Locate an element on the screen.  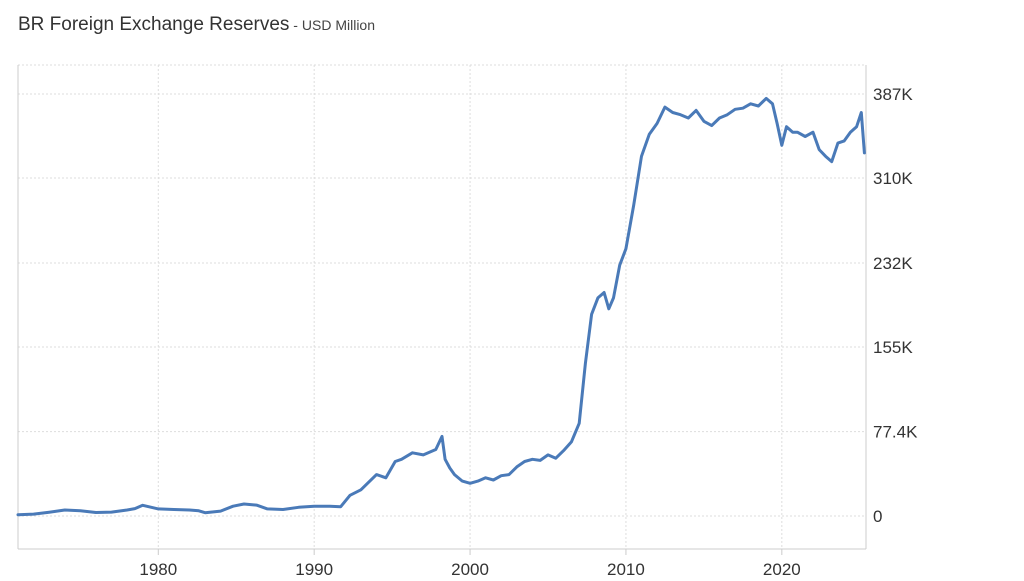
y-tick-label: 77.4K is located at coordinates (895, 432).